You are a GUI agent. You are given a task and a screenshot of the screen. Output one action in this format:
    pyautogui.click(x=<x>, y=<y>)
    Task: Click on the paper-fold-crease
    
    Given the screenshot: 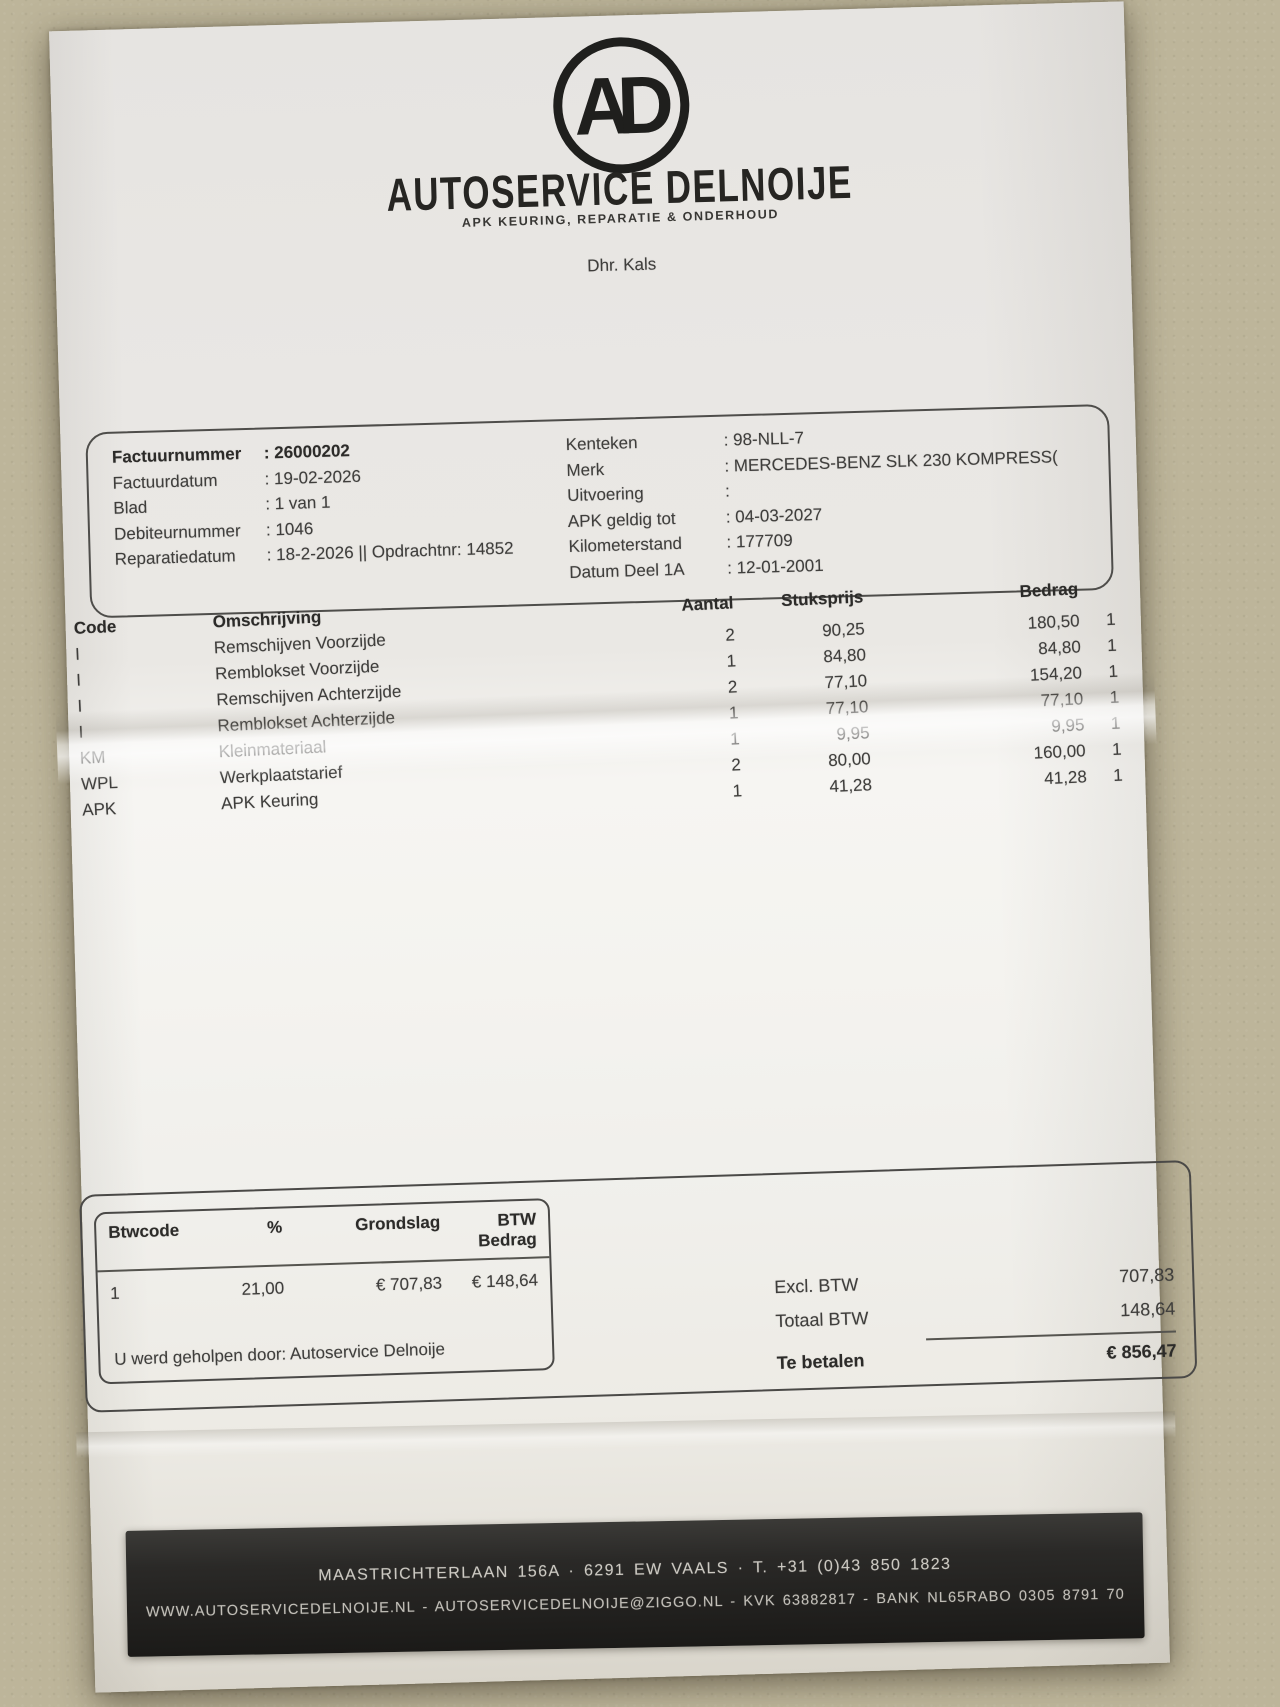 What is the action you would take?
    pyautogui.click(x=626, y=1435)
    